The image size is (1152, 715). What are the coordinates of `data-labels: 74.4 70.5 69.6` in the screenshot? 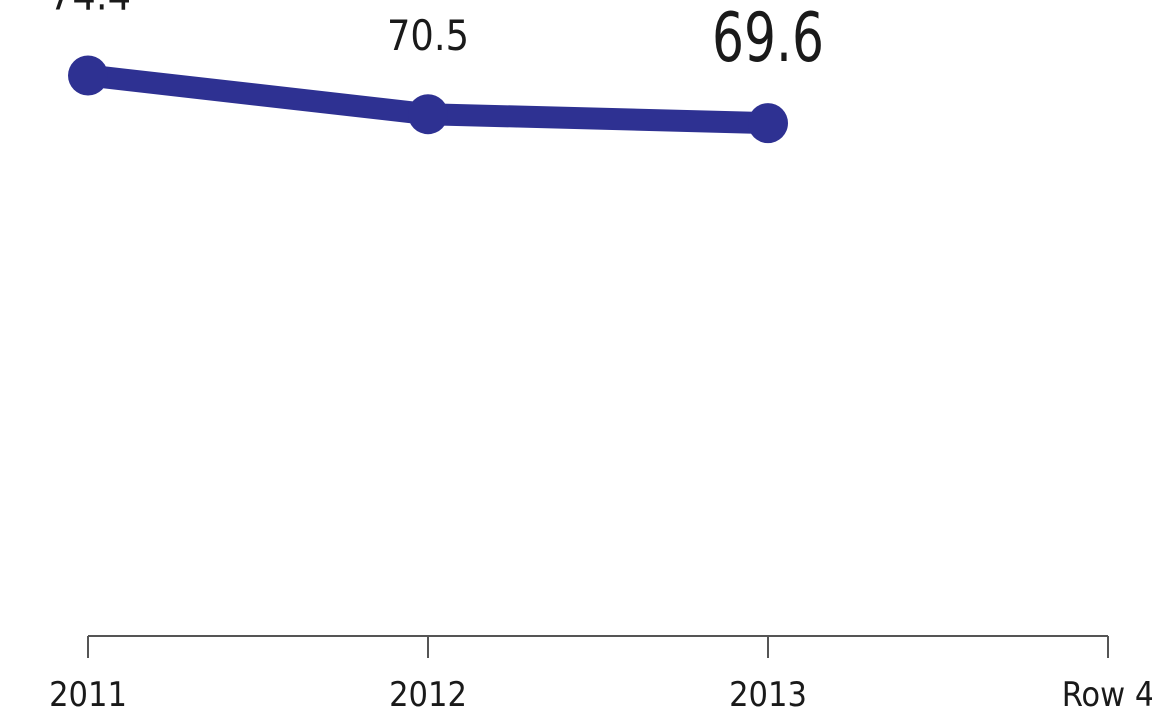 It's located at (436, 39).